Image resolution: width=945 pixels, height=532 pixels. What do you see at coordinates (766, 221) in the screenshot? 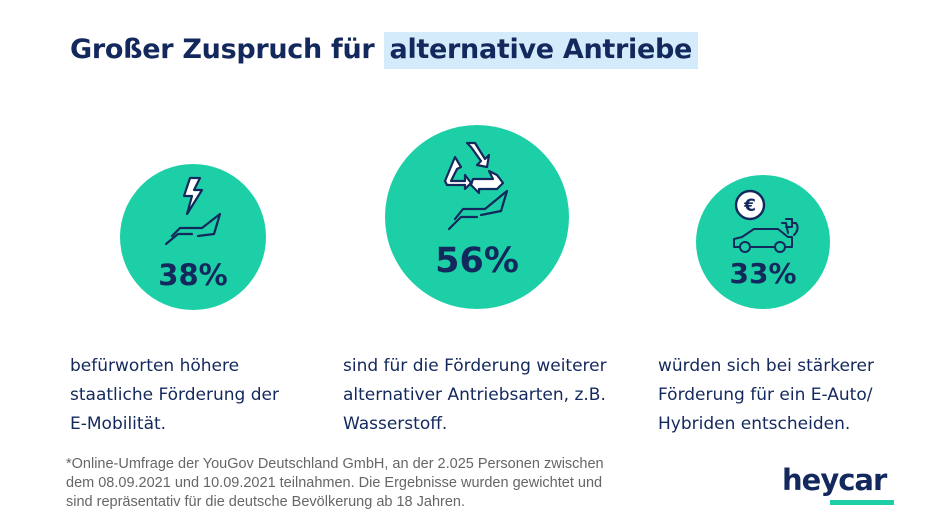
I see `euro-electric-car-icon: €` at bounding box center [766, 221].